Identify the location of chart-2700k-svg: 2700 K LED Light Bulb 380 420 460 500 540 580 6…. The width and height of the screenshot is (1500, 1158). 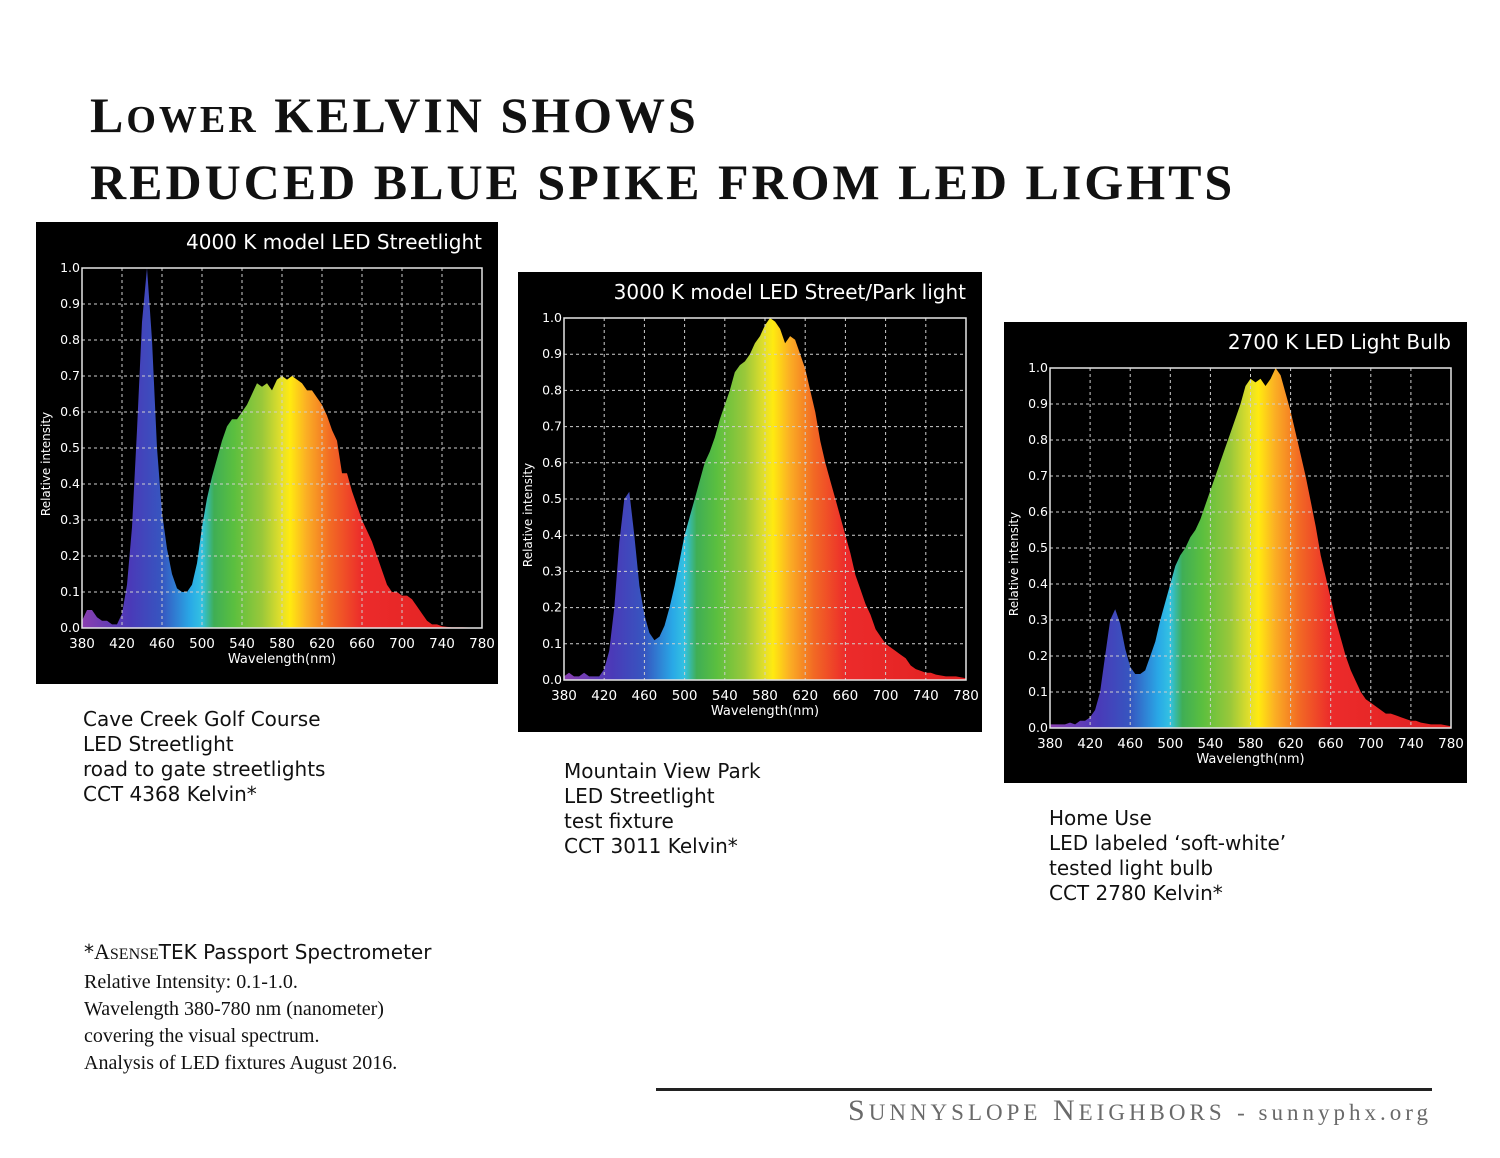
(1235, 548).